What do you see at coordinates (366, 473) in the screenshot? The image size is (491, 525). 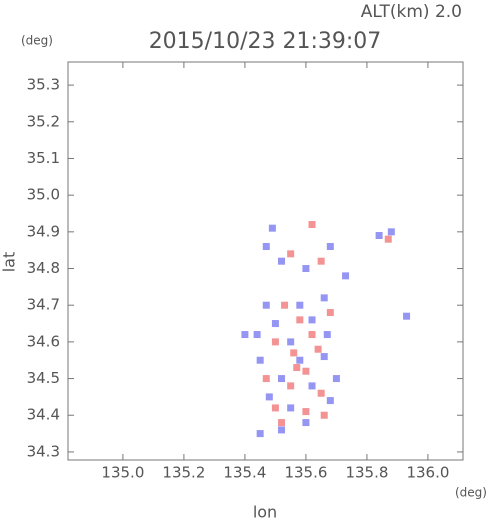 I see `x-tick-label: 135.8` at bounding box center [366, 473].